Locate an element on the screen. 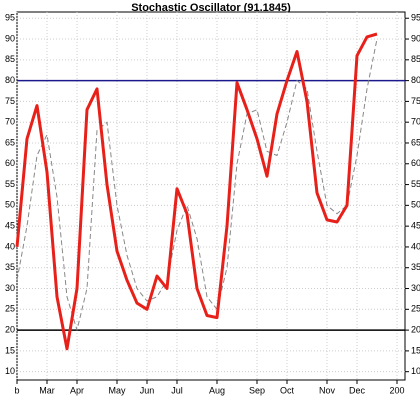 This screenshot has width=420, height=400. x-tick-label: Sep is located at coordinates (257, 390).